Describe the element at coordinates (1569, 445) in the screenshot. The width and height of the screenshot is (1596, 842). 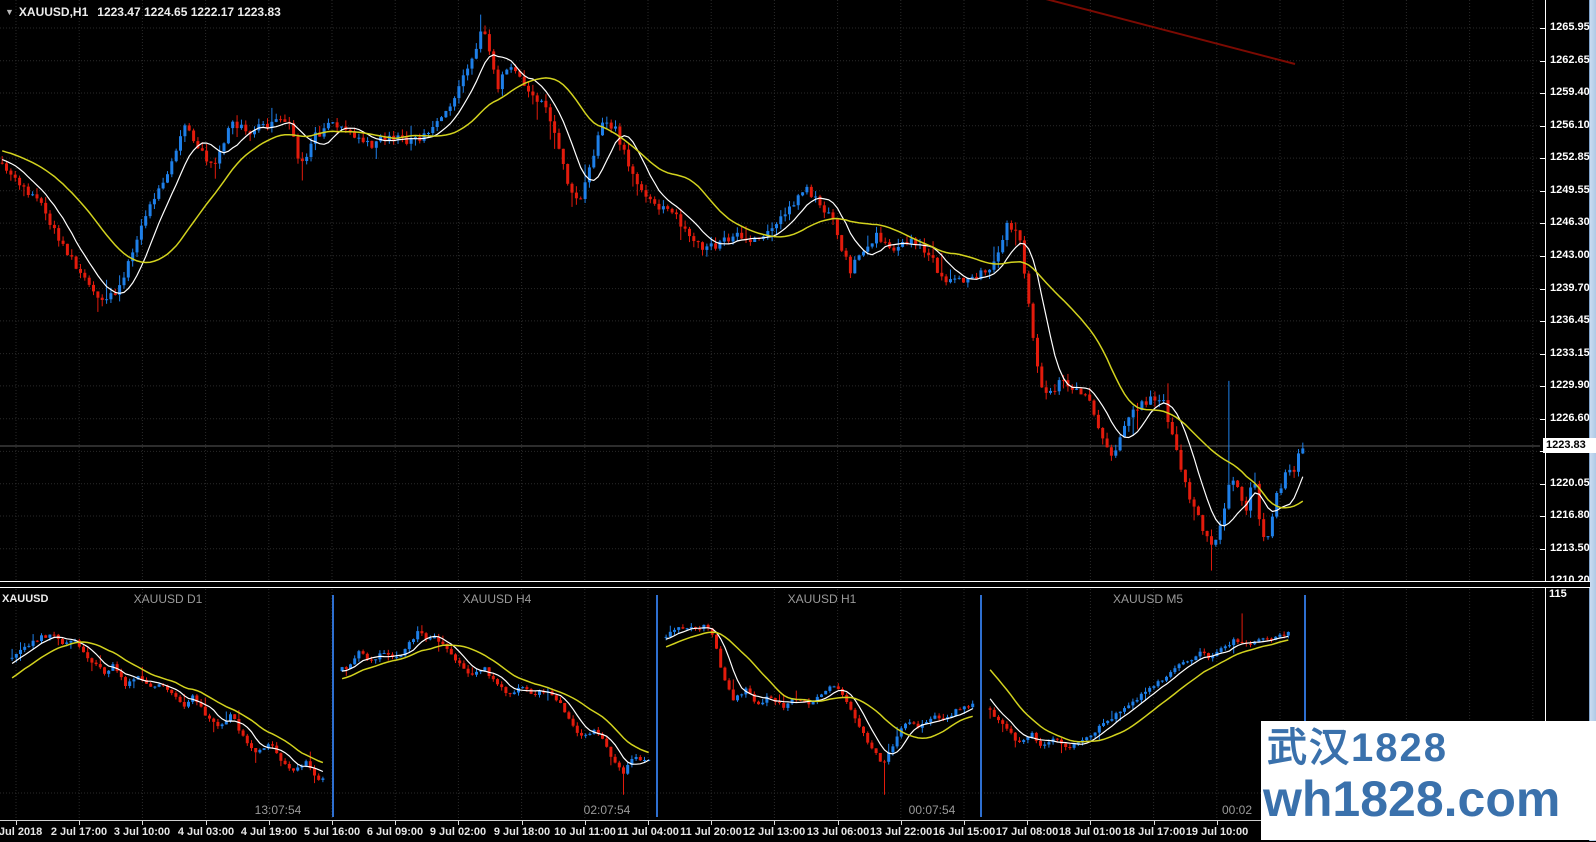
I see `current-price-box: 1223.83` at that location.